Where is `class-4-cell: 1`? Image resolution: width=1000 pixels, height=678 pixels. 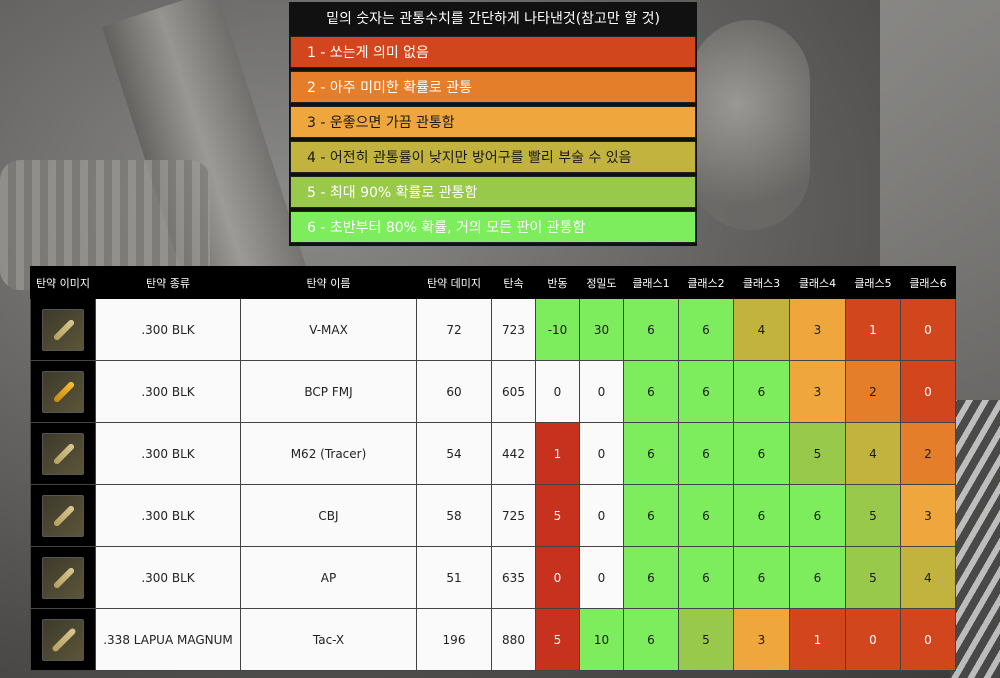 class-4-cell: 1 is located at coordinates (817, 639).